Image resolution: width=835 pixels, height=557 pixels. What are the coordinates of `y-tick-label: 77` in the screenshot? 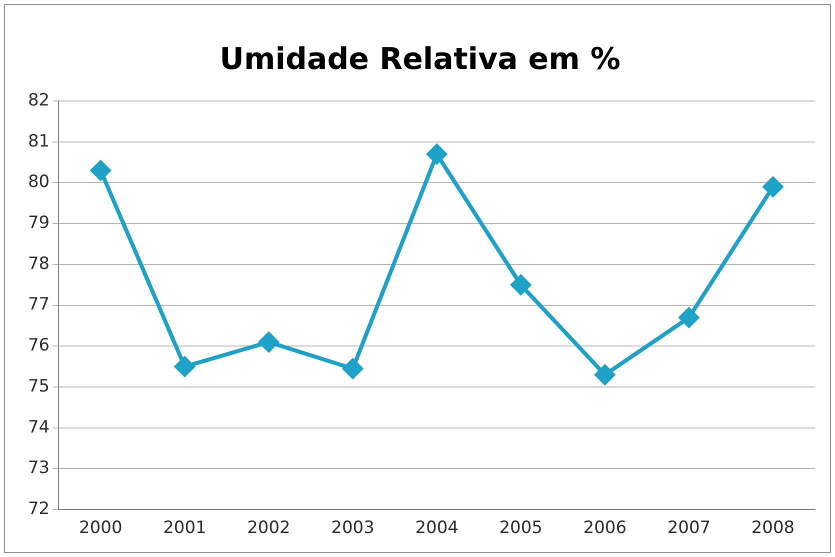 It's located at (39, 304).